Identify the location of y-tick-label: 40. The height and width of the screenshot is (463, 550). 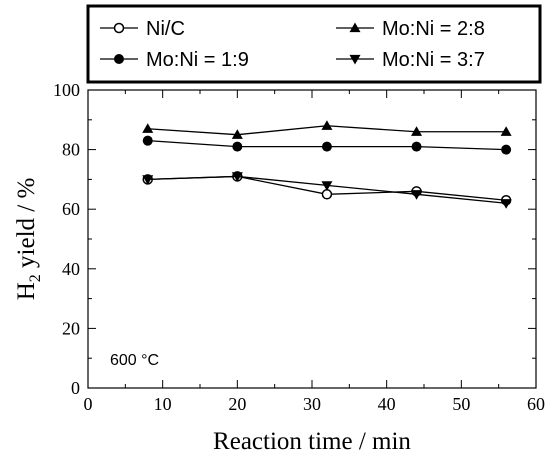
(71, 269).